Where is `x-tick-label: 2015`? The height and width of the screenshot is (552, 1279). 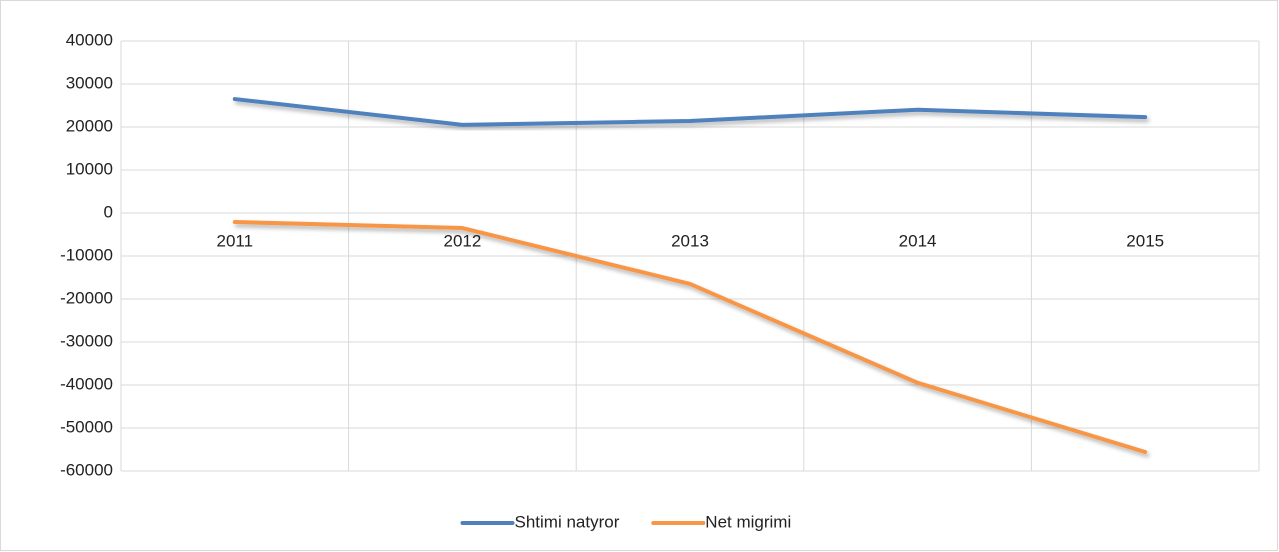
x-tick-label: 2015 is located at coordinates (1145, 240).